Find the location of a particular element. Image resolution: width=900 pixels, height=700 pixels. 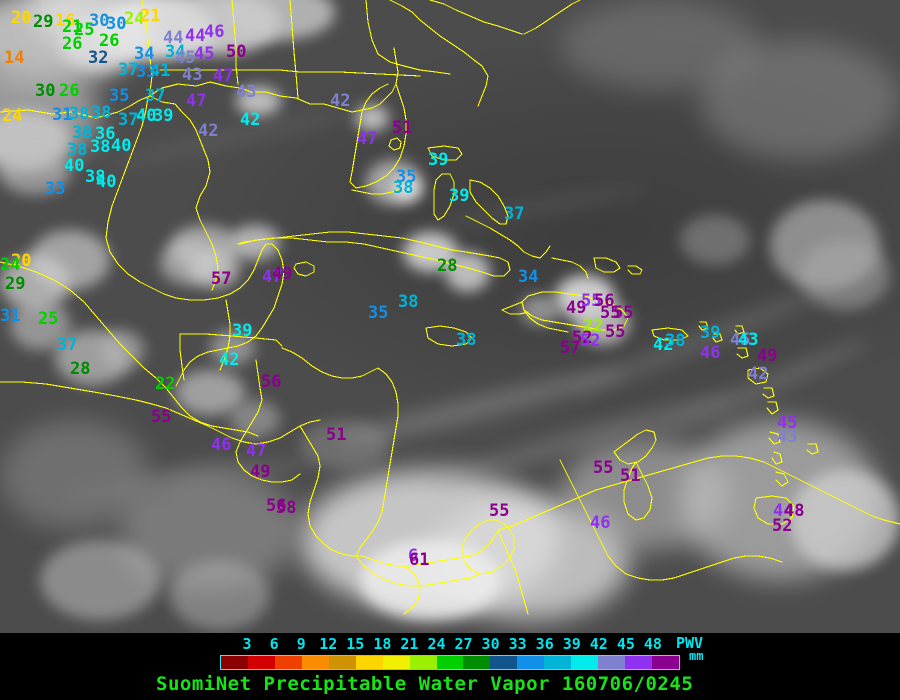

bahamas-eleuthera is located at coordinates (489, 202).